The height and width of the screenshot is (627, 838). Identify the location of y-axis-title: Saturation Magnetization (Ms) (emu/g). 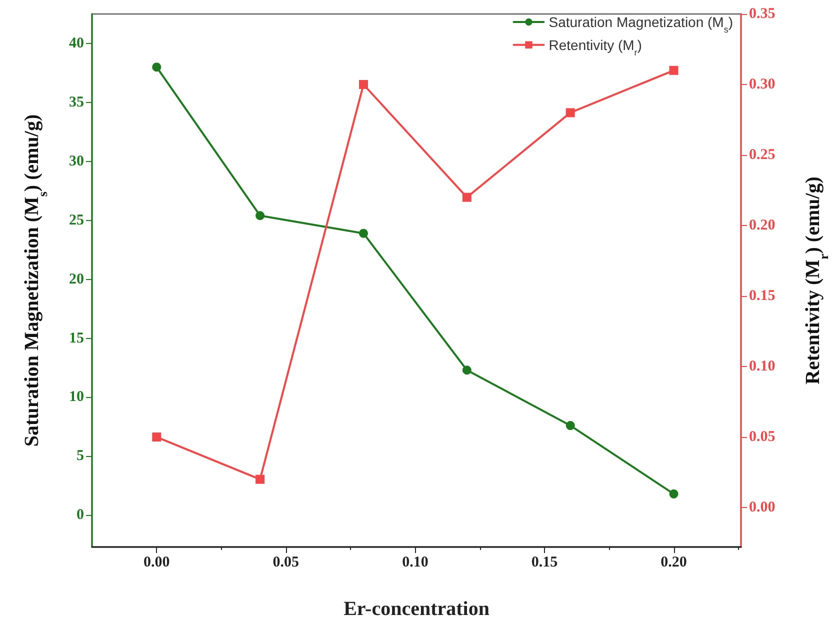
(35, 280).